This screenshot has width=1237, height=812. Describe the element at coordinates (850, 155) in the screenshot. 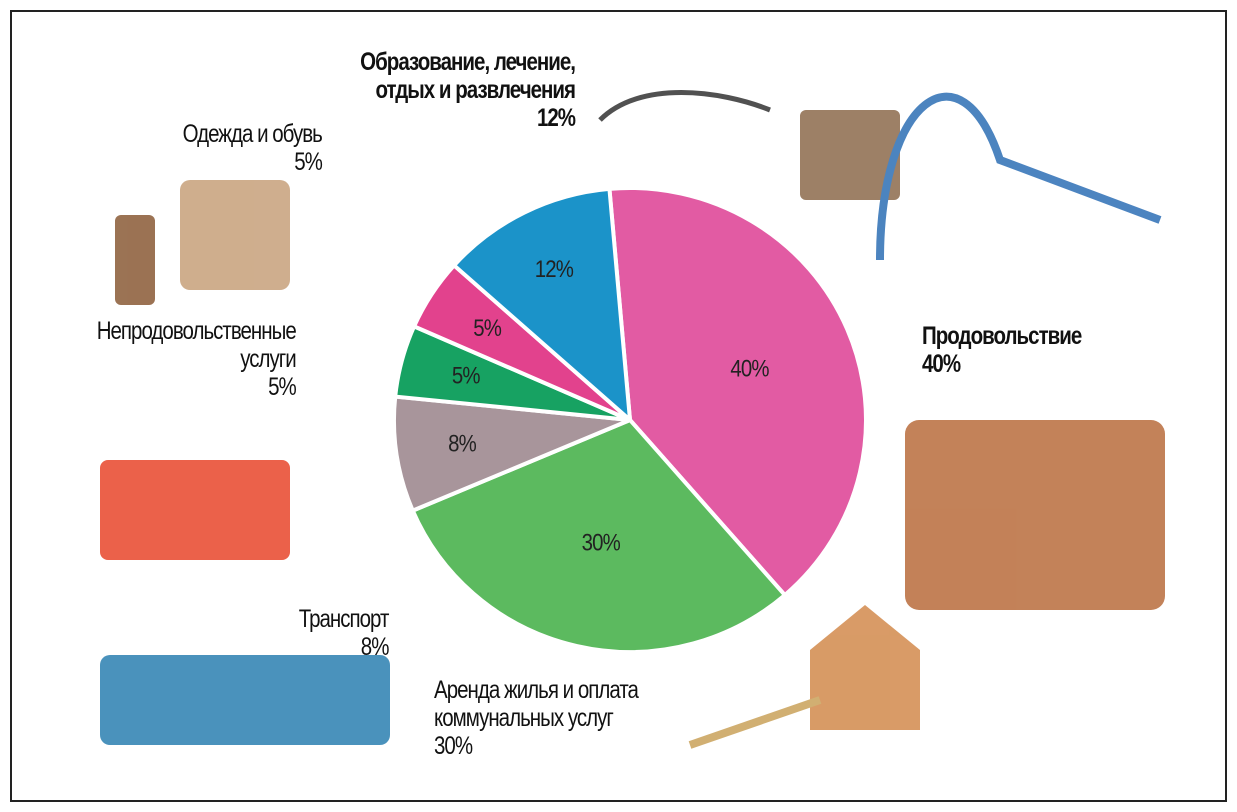

I see `books-image` at that location.